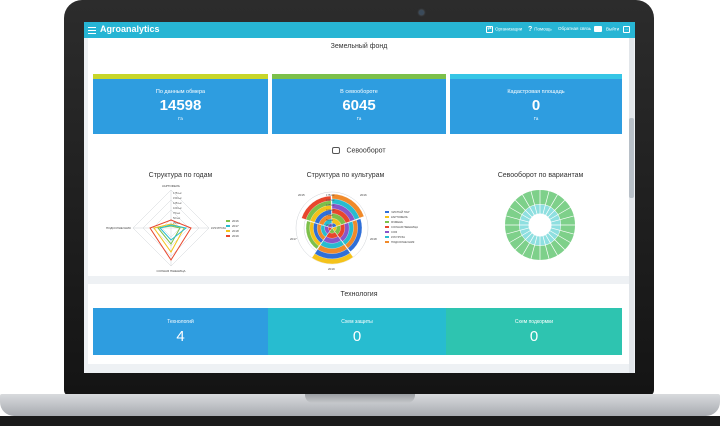 The height and width of the screenshot is (426, 720). I want to click on chart-by-crops-title: Структура по культурам, so click(345, 175).